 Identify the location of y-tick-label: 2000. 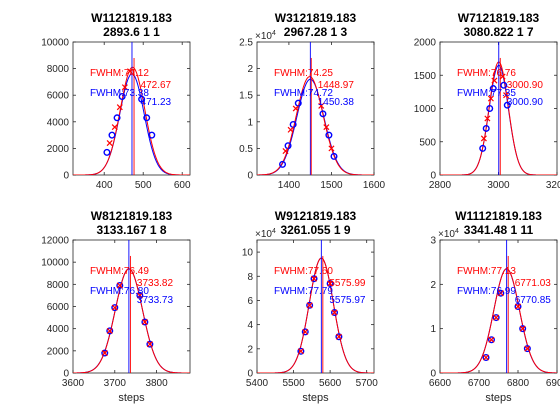
(425, 43).